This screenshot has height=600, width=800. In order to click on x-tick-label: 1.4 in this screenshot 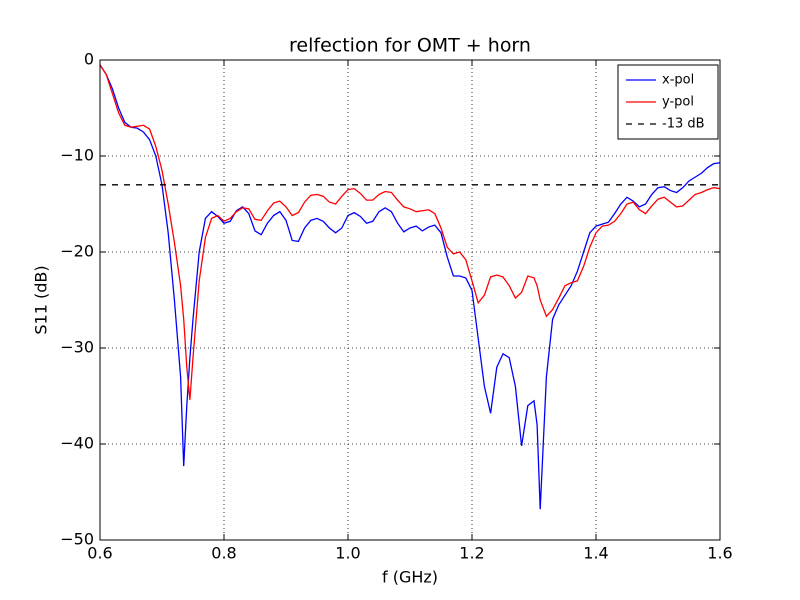, I will do `click(595, 553)`.